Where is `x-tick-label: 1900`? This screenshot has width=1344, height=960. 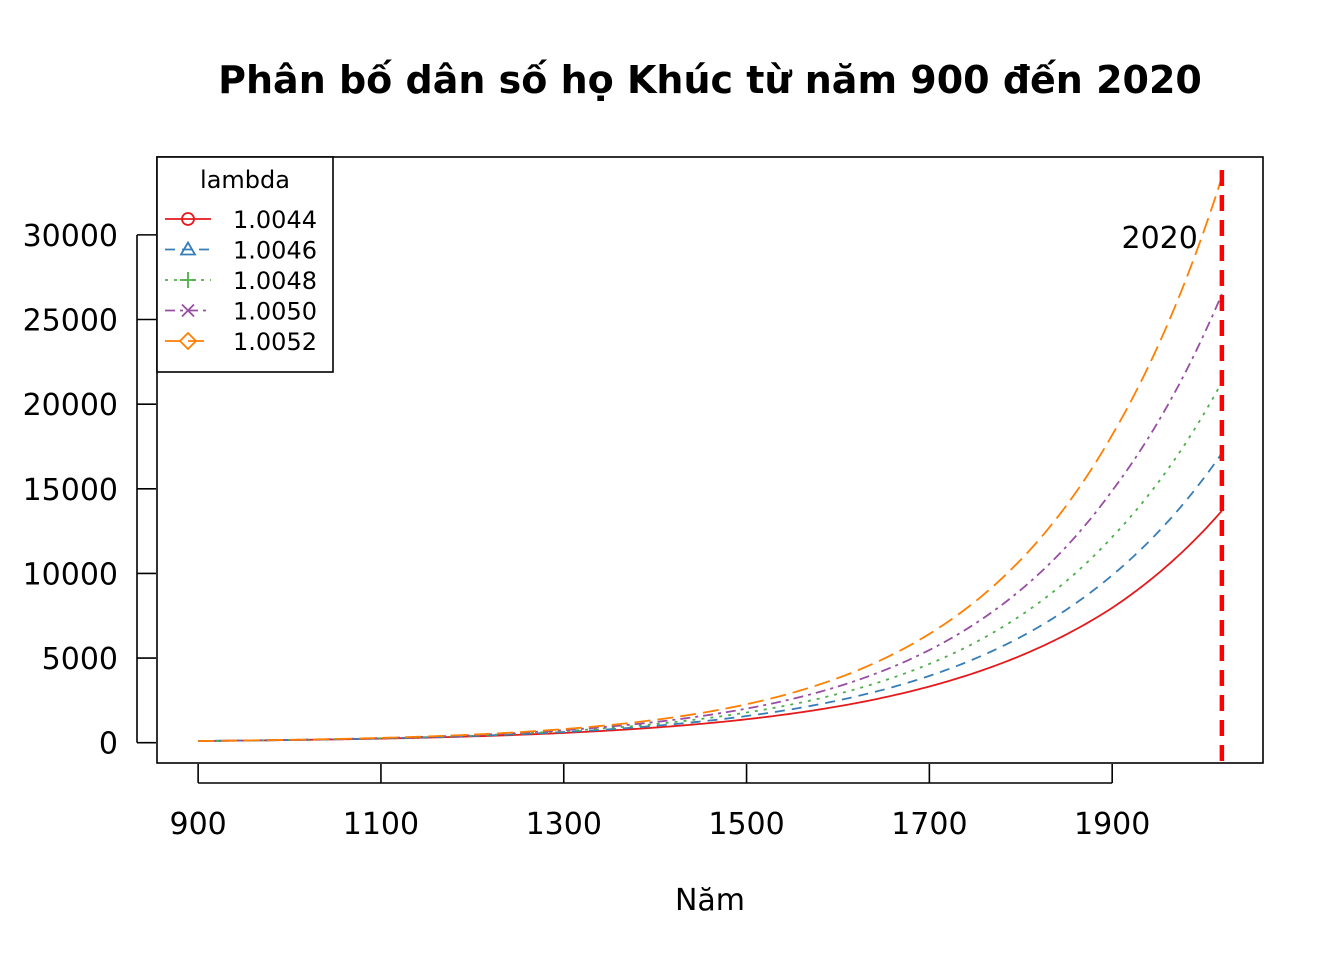
x-tick-label: 1900 is located at coordinates (1112, 824).